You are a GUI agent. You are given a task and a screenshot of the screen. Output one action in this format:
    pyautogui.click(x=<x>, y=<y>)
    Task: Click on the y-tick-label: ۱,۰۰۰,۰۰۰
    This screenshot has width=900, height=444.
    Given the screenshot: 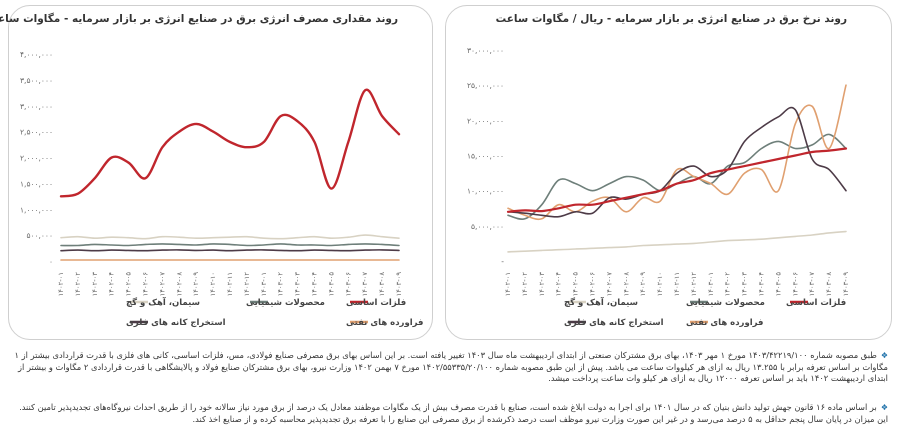 What is the action you would take?
    pyautogui.click(x=36, y=209)
    